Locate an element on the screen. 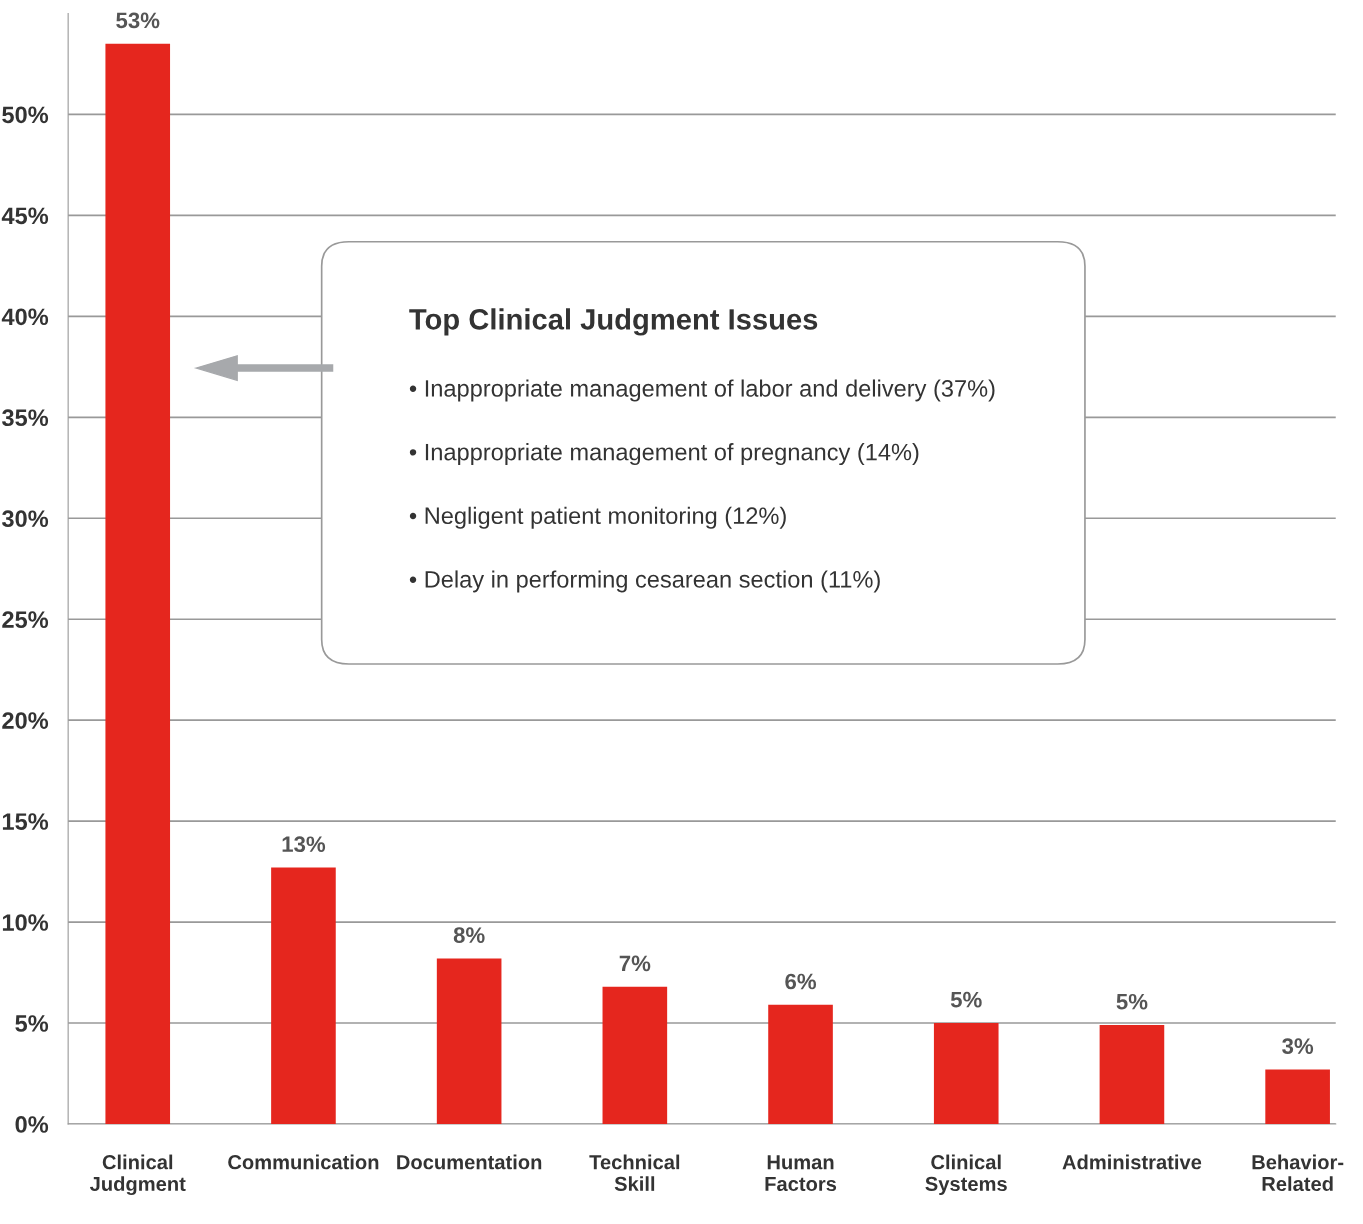 The width and height of the screenshot is (1363, 1224). annotation: • Negligent patient monitoring (12%) is located at coordinates (597, 517).